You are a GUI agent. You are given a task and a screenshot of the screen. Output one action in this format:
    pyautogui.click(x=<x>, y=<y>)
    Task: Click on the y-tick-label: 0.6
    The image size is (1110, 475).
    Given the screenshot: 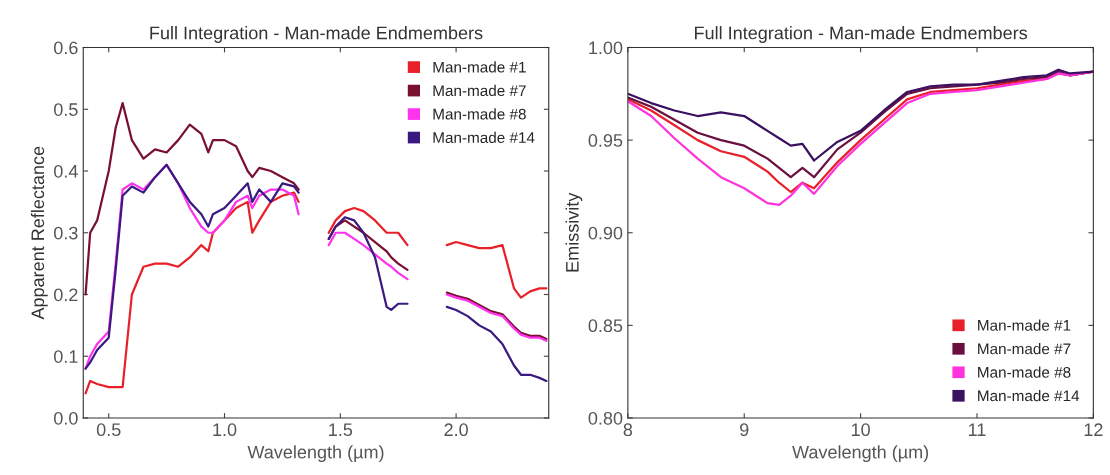 What is the action you would take?
    pyautogui.click(x=66, y=48)
    